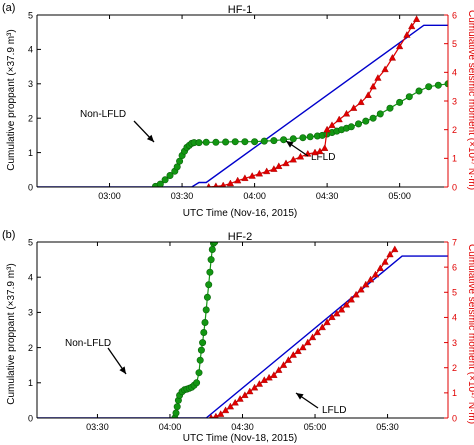 Image resolution: width=474 pixels, height=445 pixels. What do you see at coordinates (30, 242) in the screenshot?
I see `panel-b-y-tick-label-left: 5` at bounding box center [30, 242].